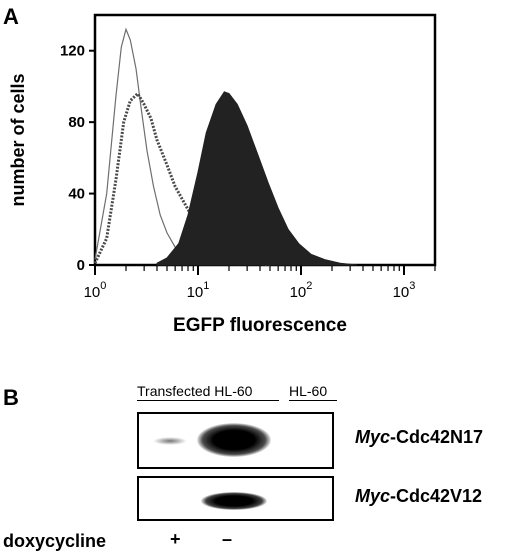 The image size is (520, 559). What do you see at coordinates (55, 541) in the screenshot?
I see `doxycycline-label: doxycycline` at bounding box center [55, 541].